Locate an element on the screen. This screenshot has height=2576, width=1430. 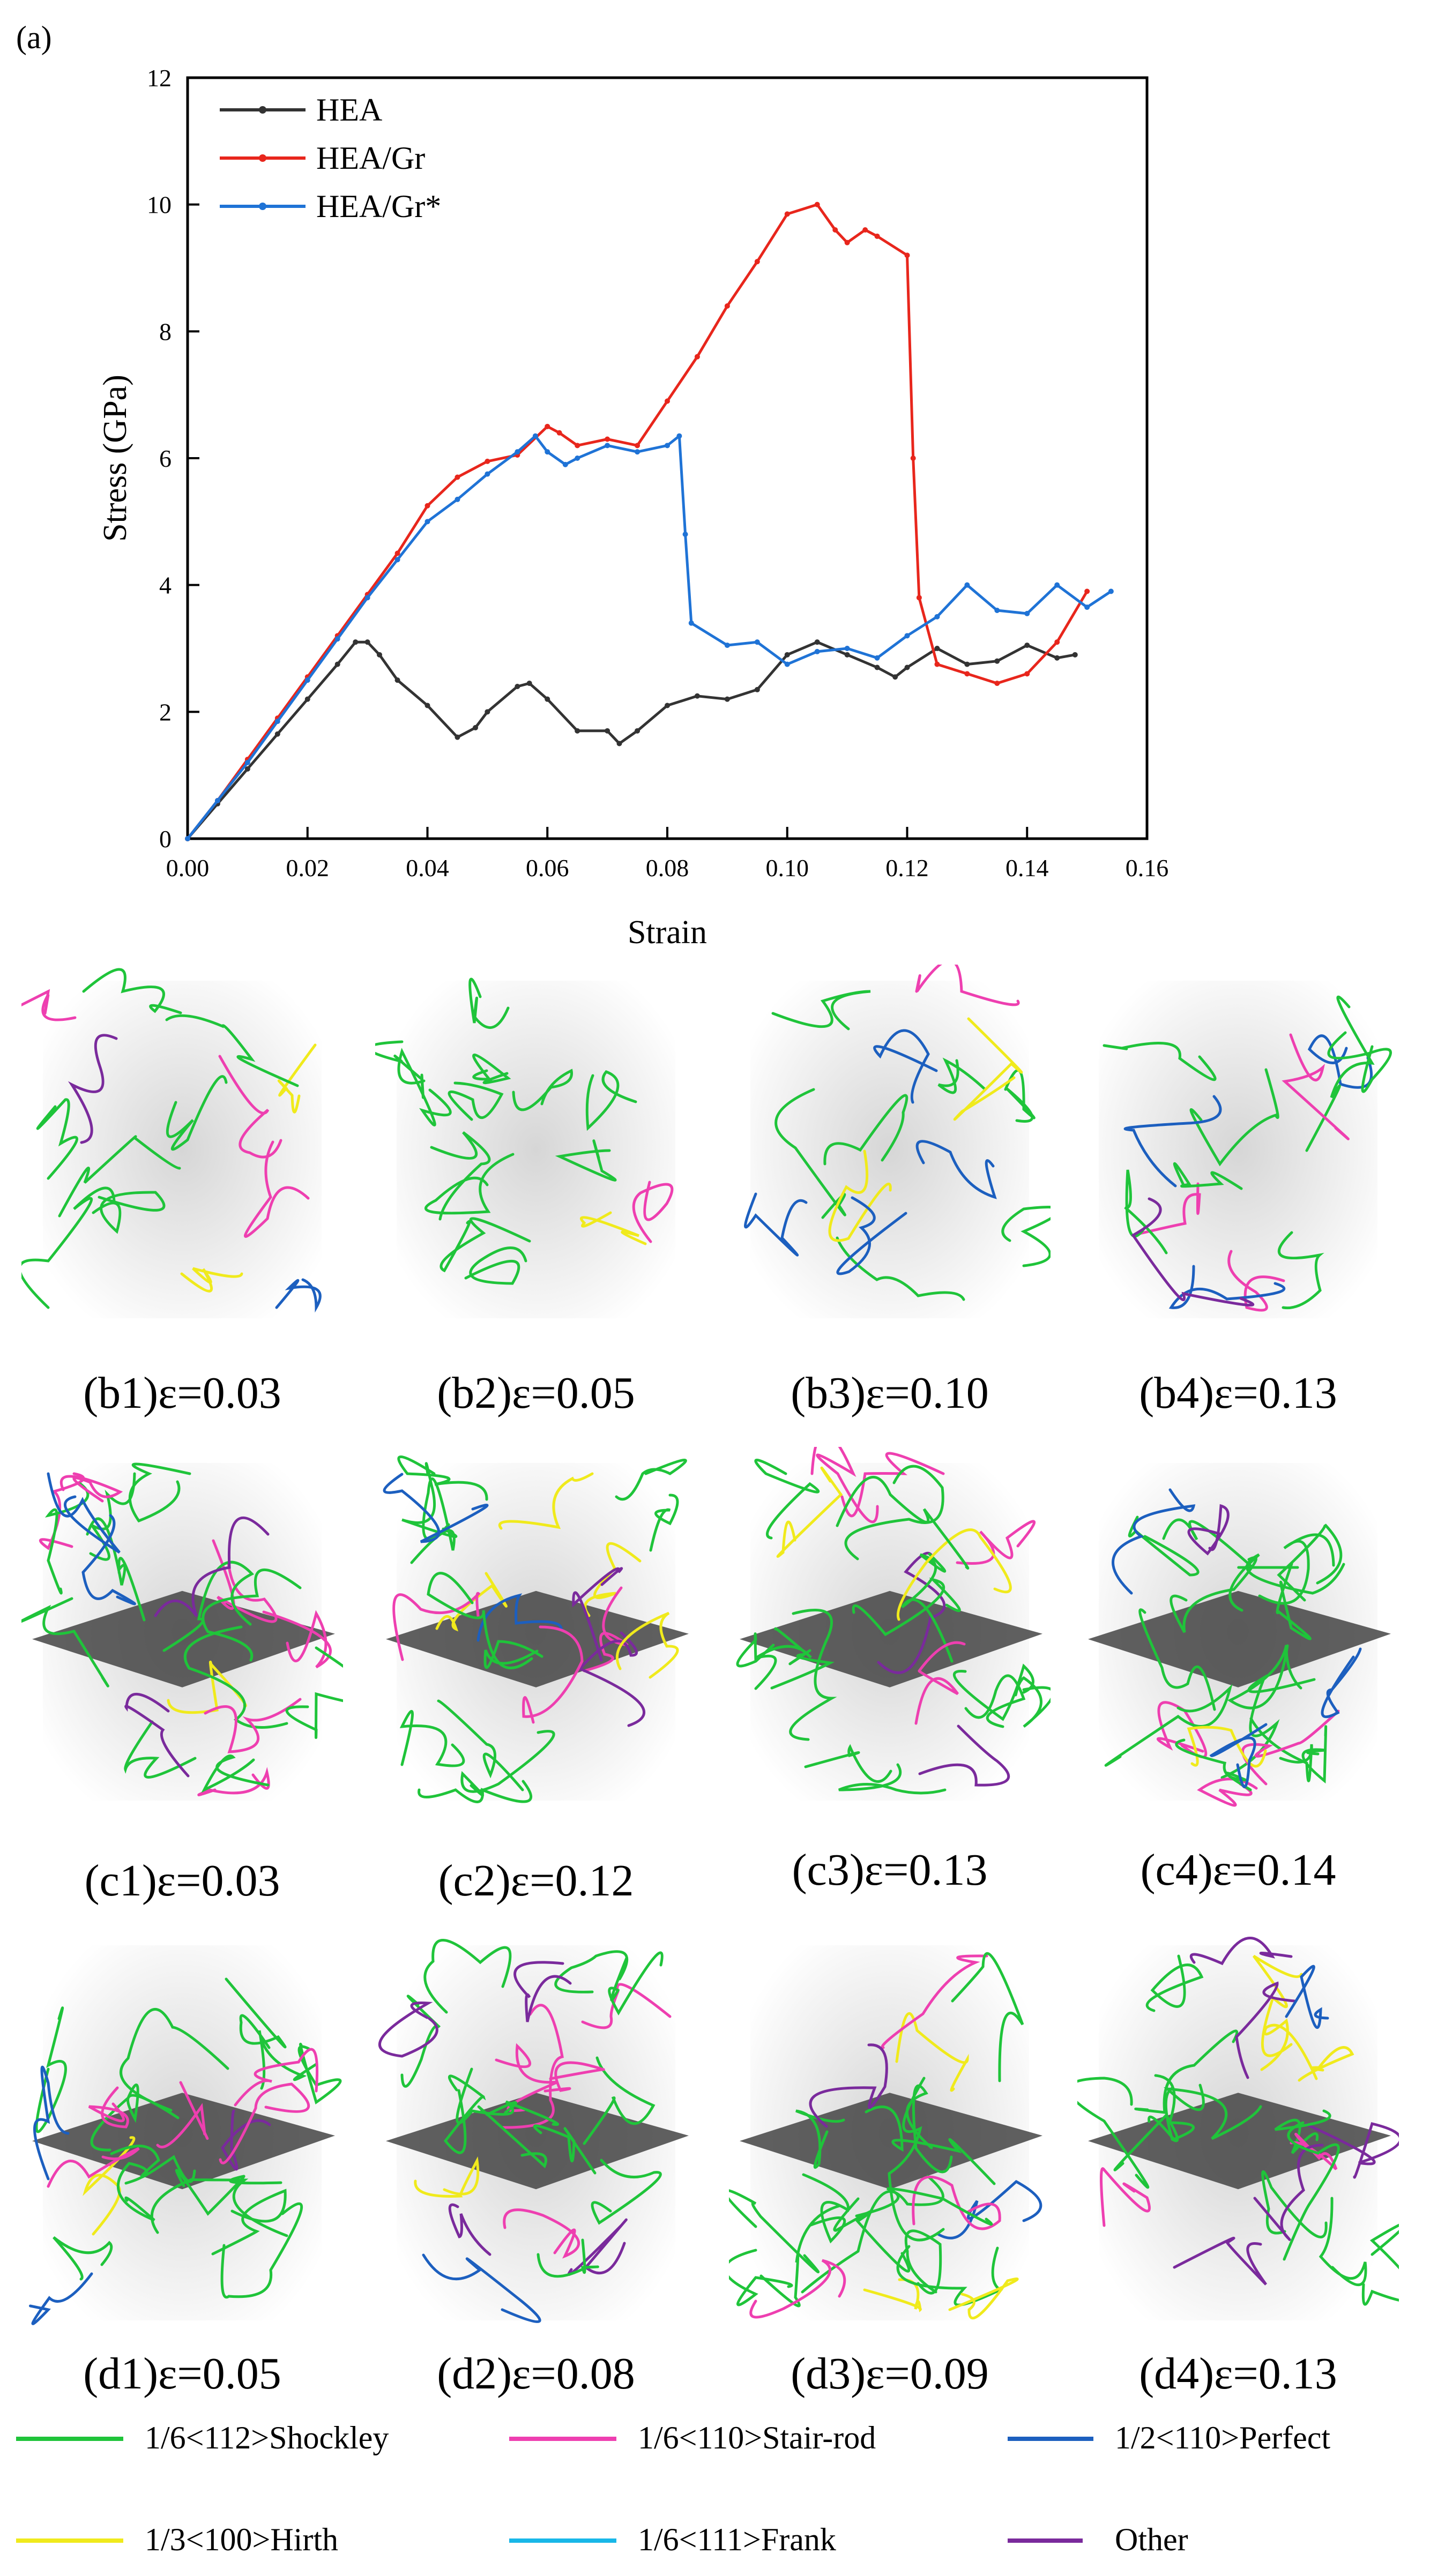
simulation-box is located at coordinates (1238, 1150).